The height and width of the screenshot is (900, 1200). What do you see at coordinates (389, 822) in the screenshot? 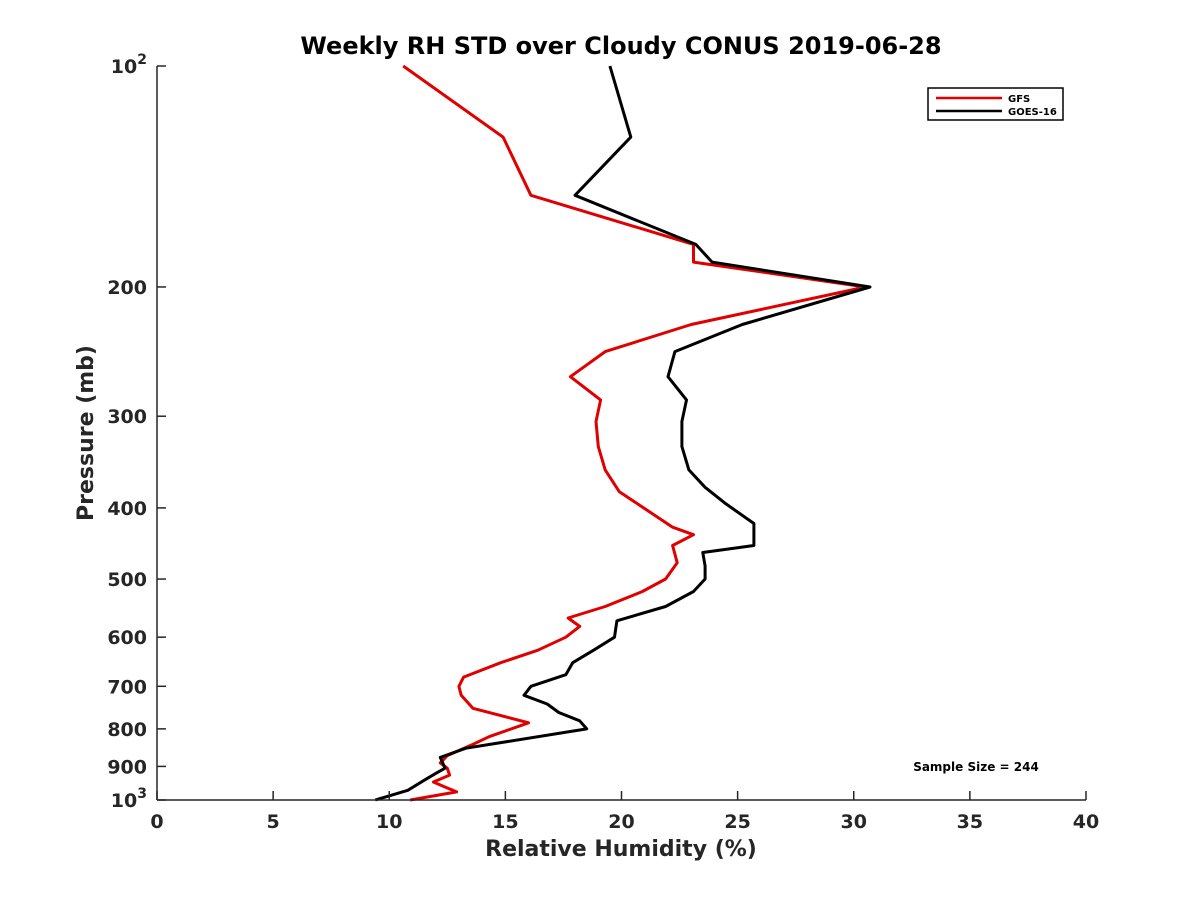
I see `x-tick-label: 10` at bounding box center [389, 822].